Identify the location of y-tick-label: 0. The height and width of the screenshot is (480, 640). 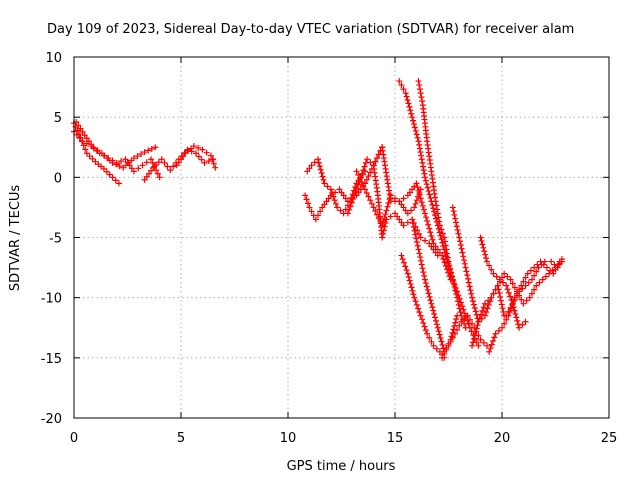
(58, 178).